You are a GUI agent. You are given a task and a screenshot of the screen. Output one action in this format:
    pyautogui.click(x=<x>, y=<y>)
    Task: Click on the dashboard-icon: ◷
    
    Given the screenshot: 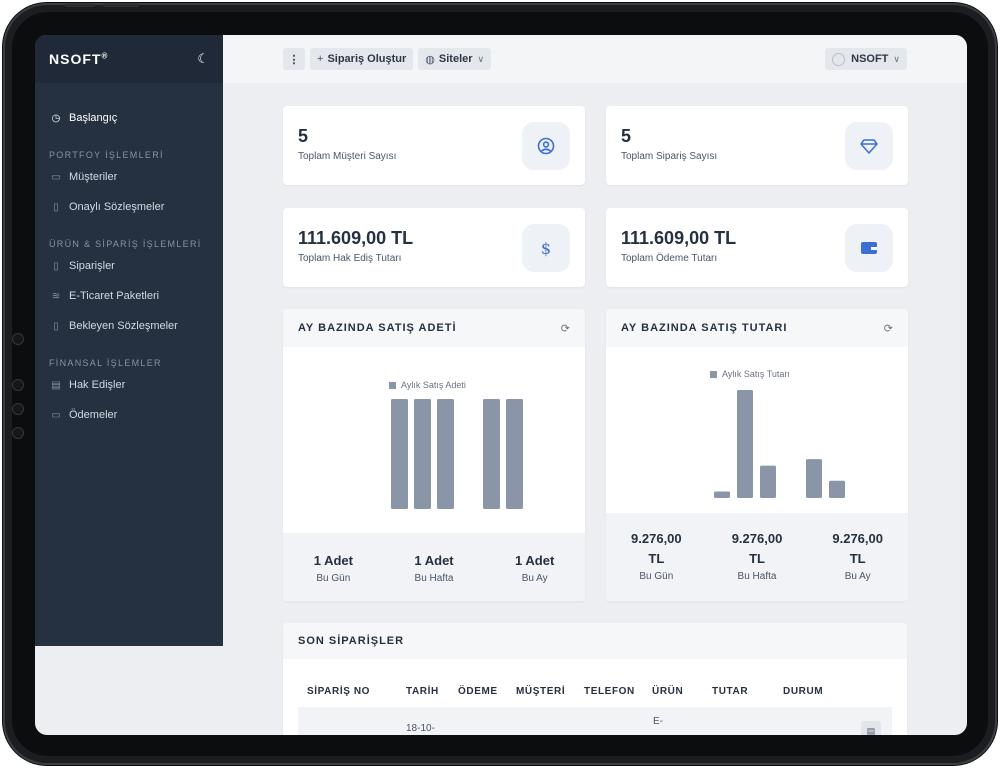 What is the action you would take?
    pyautogui.click(x=56, y=118)
    